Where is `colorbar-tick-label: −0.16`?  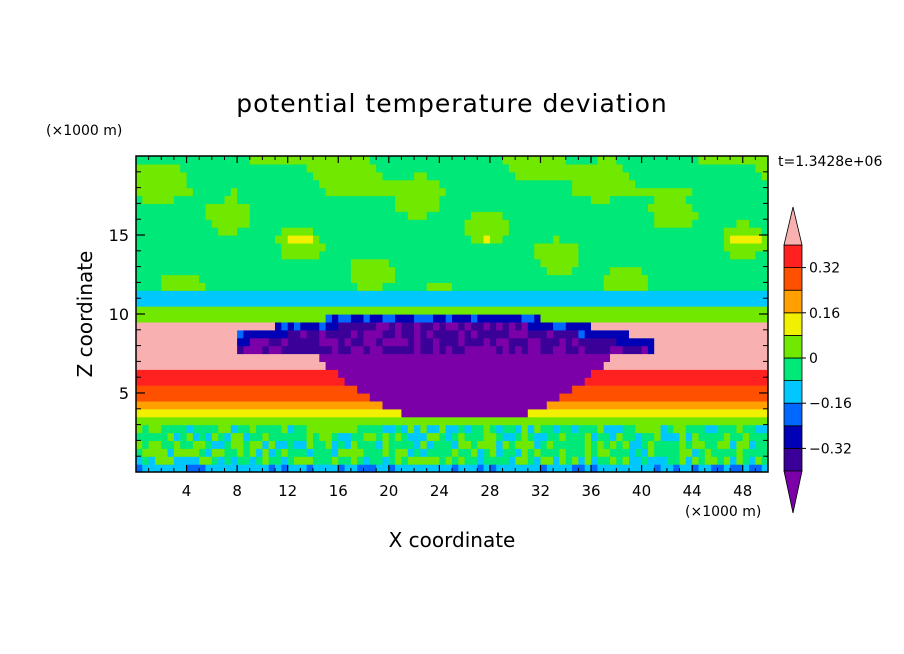 colorbar-tick-label: −0.16 is located at coordinates (830, 404).